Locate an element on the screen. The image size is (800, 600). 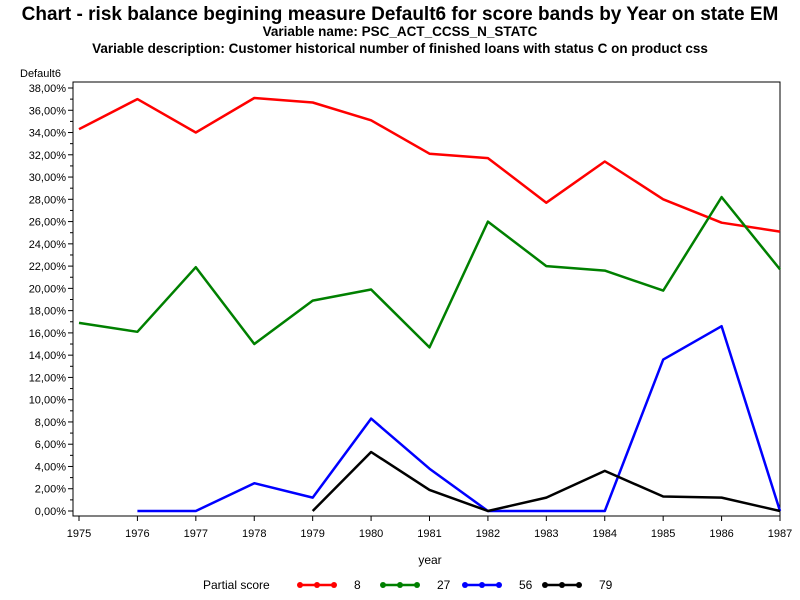
x-tick-label: 1975 is located at coordinates (79, 534).